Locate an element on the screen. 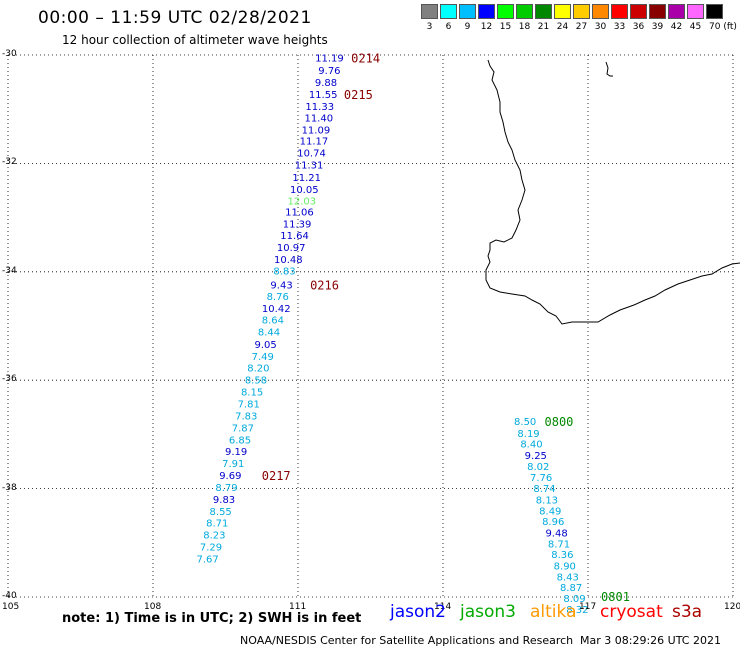 The image size is (740, 650). legend-label: 39 is located at coordinates (657, 27).